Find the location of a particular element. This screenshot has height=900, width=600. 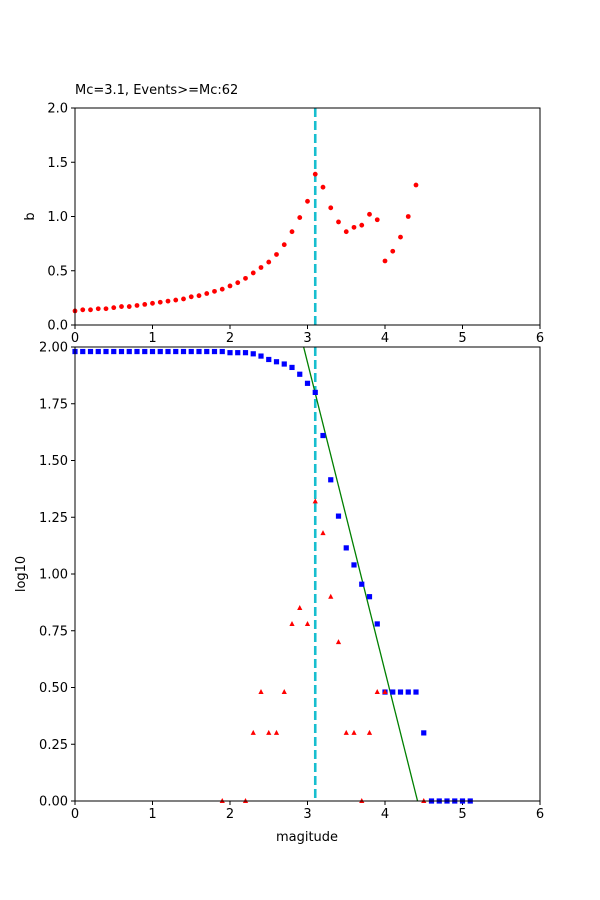

bottom-x-tick-label: 0 is located at coordinates (75, 814).